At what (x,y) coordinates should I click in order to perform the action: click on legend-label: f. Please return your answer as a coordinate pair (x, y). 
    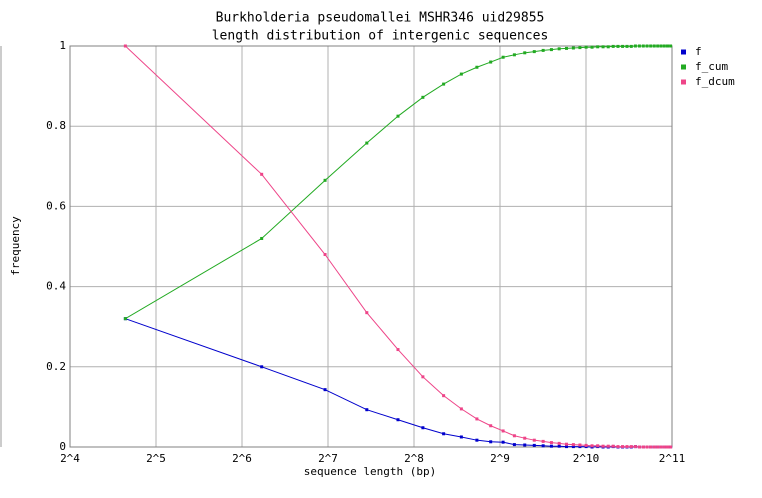
    Looking at the image, I should click on (698, 51).